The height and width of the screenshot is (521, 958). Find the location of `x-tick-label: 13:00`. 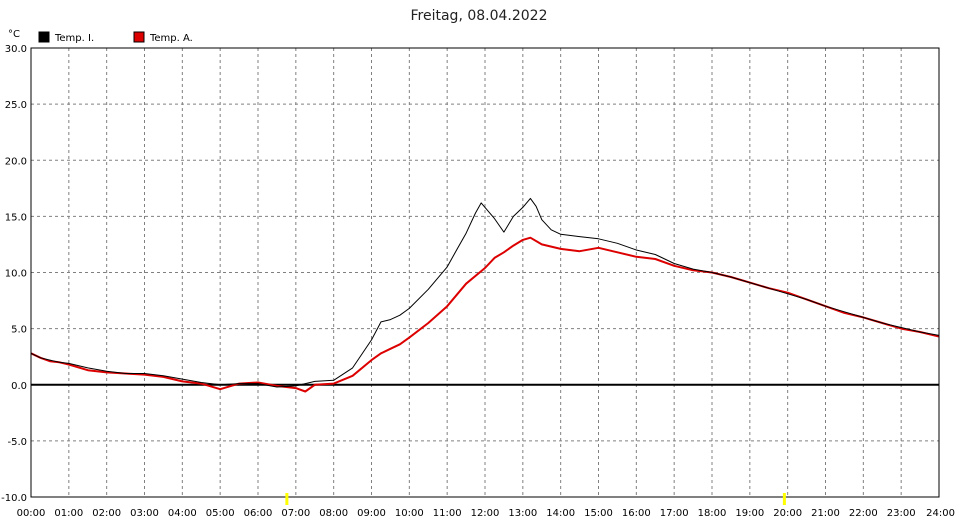

x-tick-label: 13:00 is located at coordinates (522, 513).